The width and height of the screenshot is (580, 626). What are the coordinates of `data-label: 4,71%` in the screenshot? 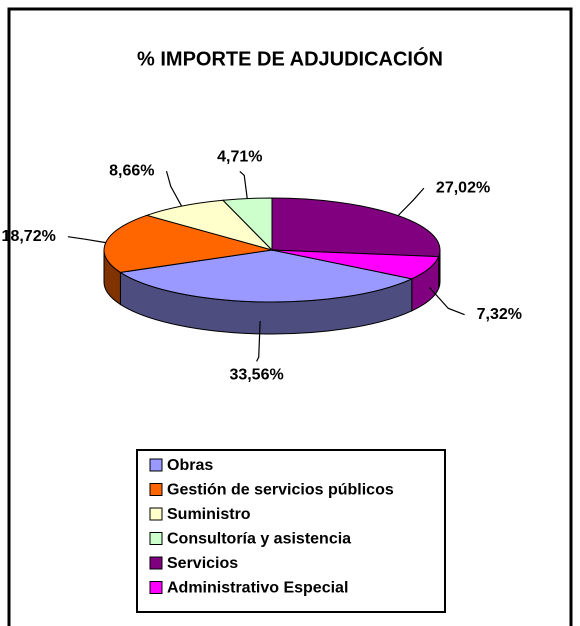 It's located at (239, 157).